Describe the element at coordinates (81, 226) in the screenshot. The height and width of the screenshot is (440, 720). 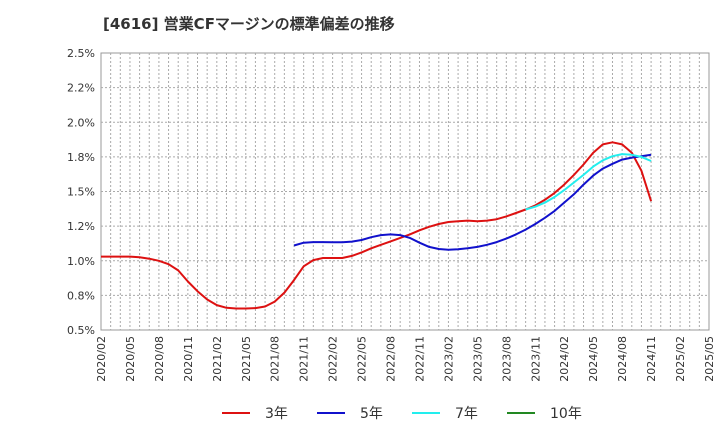
I see `y-tick-label: 1.2%` at that location.